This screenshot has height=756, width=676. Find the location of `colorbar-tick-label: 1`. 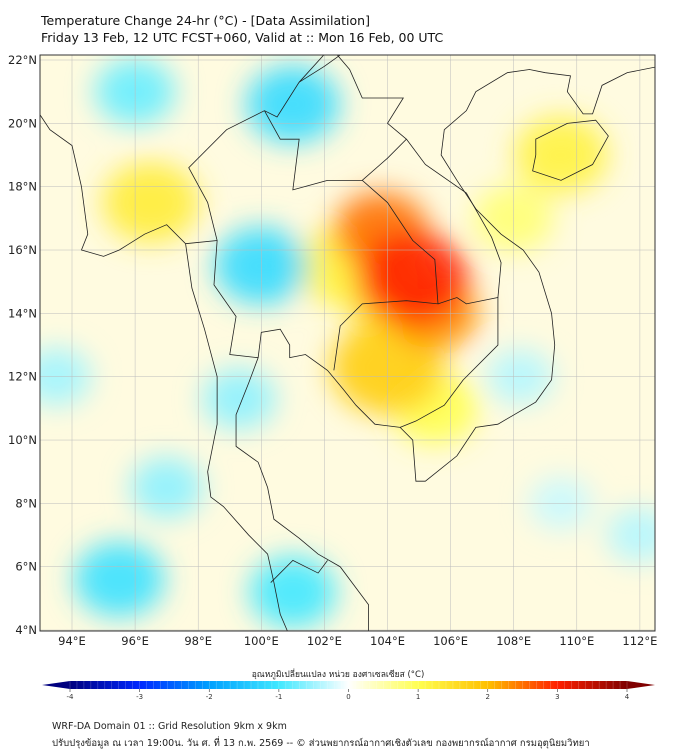

colorbar-tick-label: 1 is located at coordinates (418, 697).